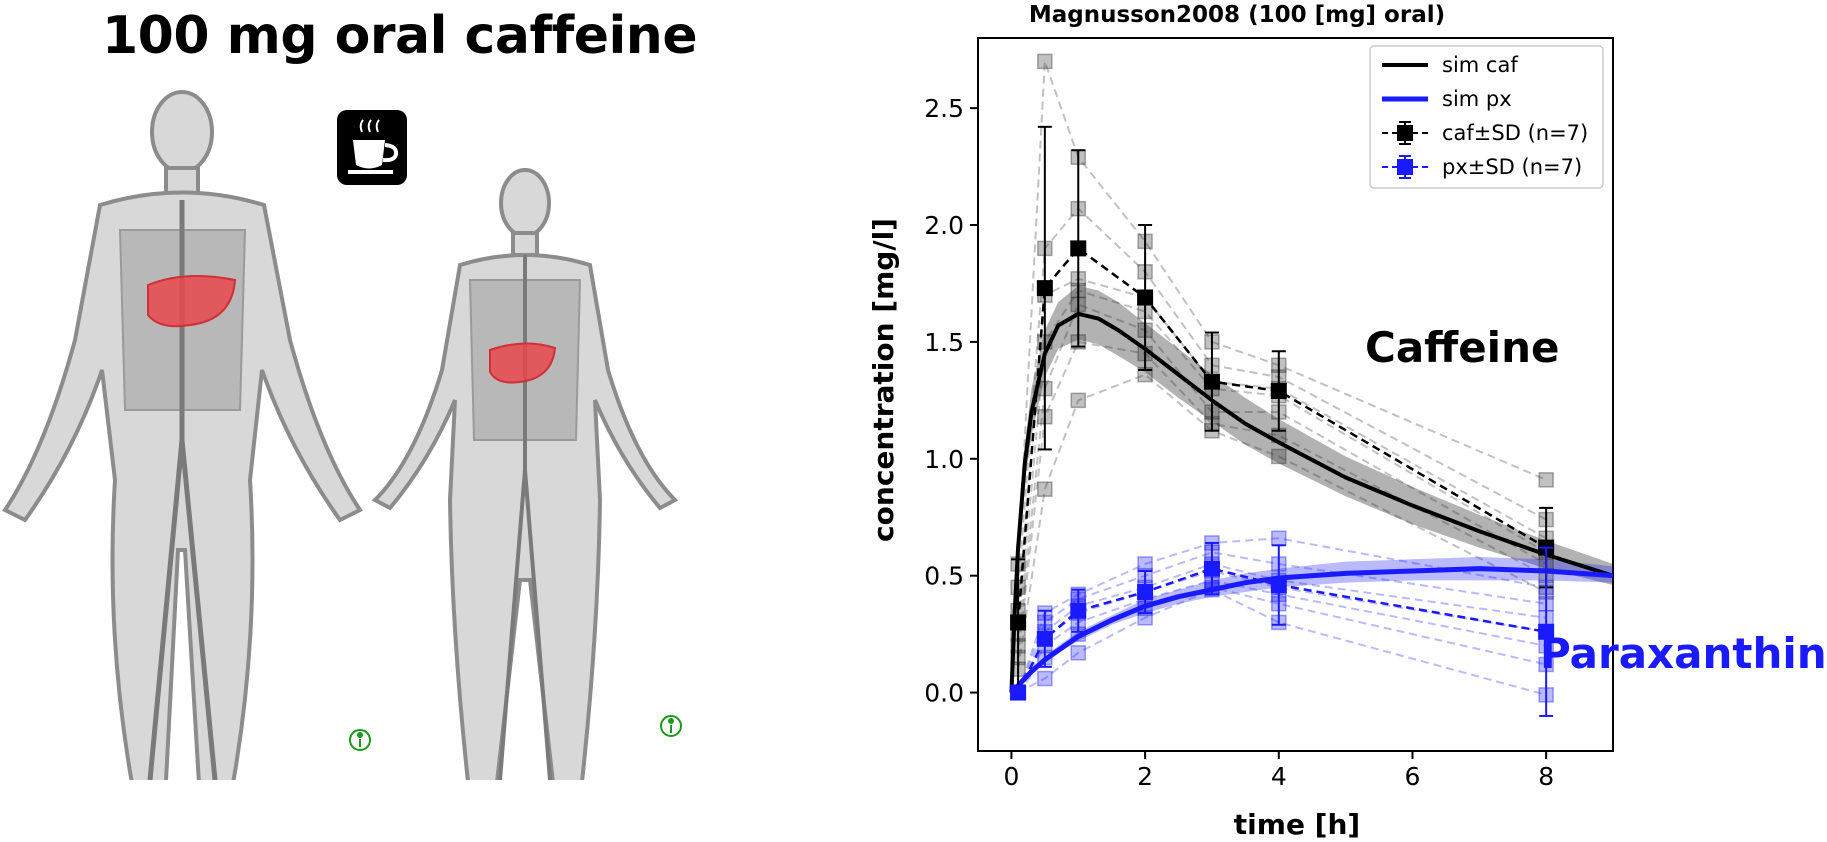 The height and width of the screenshot is (842, 1827). I want to click on y-tick-label: 1.5, so click(944, 342).